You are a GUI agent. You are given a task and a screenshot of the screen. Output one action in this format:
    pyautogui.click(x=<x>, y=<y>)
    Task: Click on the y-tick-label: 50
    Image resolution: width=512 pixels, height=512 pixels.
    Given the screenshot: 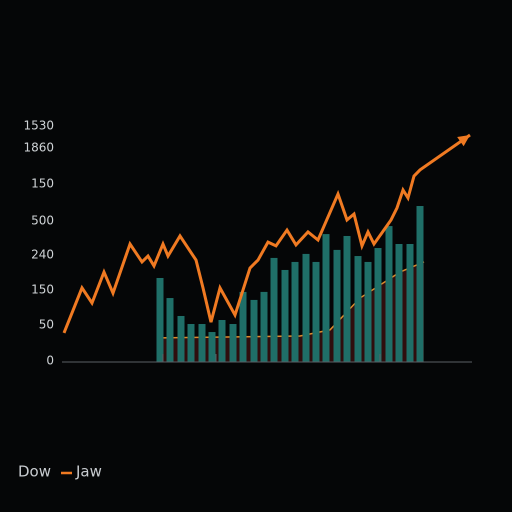 What is the action you would take?
    pyautogui.click(x=46, y=325)
    